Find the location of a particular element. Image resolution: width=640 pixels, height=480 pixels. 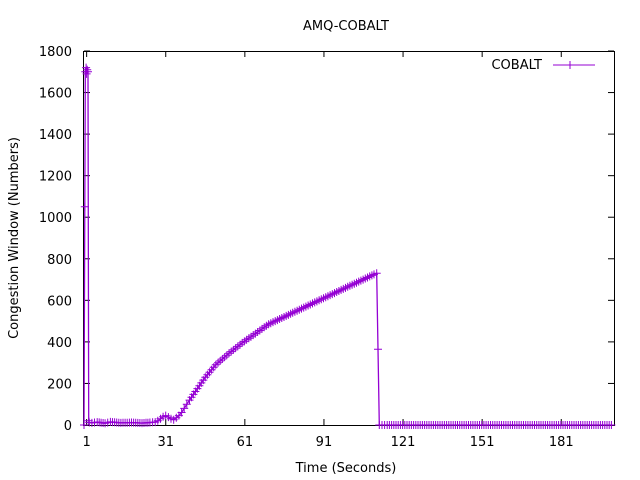

y-tick-label: 1800 is located at coordinates (55, 52).